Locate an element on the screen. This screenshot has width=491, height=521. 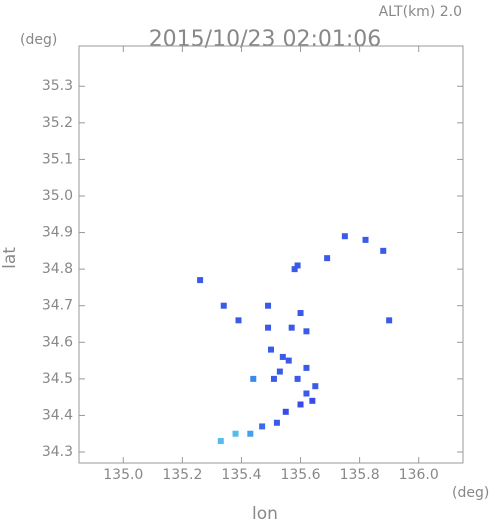
y-tick-label: 34.6 is located at coordinates (57, 342).